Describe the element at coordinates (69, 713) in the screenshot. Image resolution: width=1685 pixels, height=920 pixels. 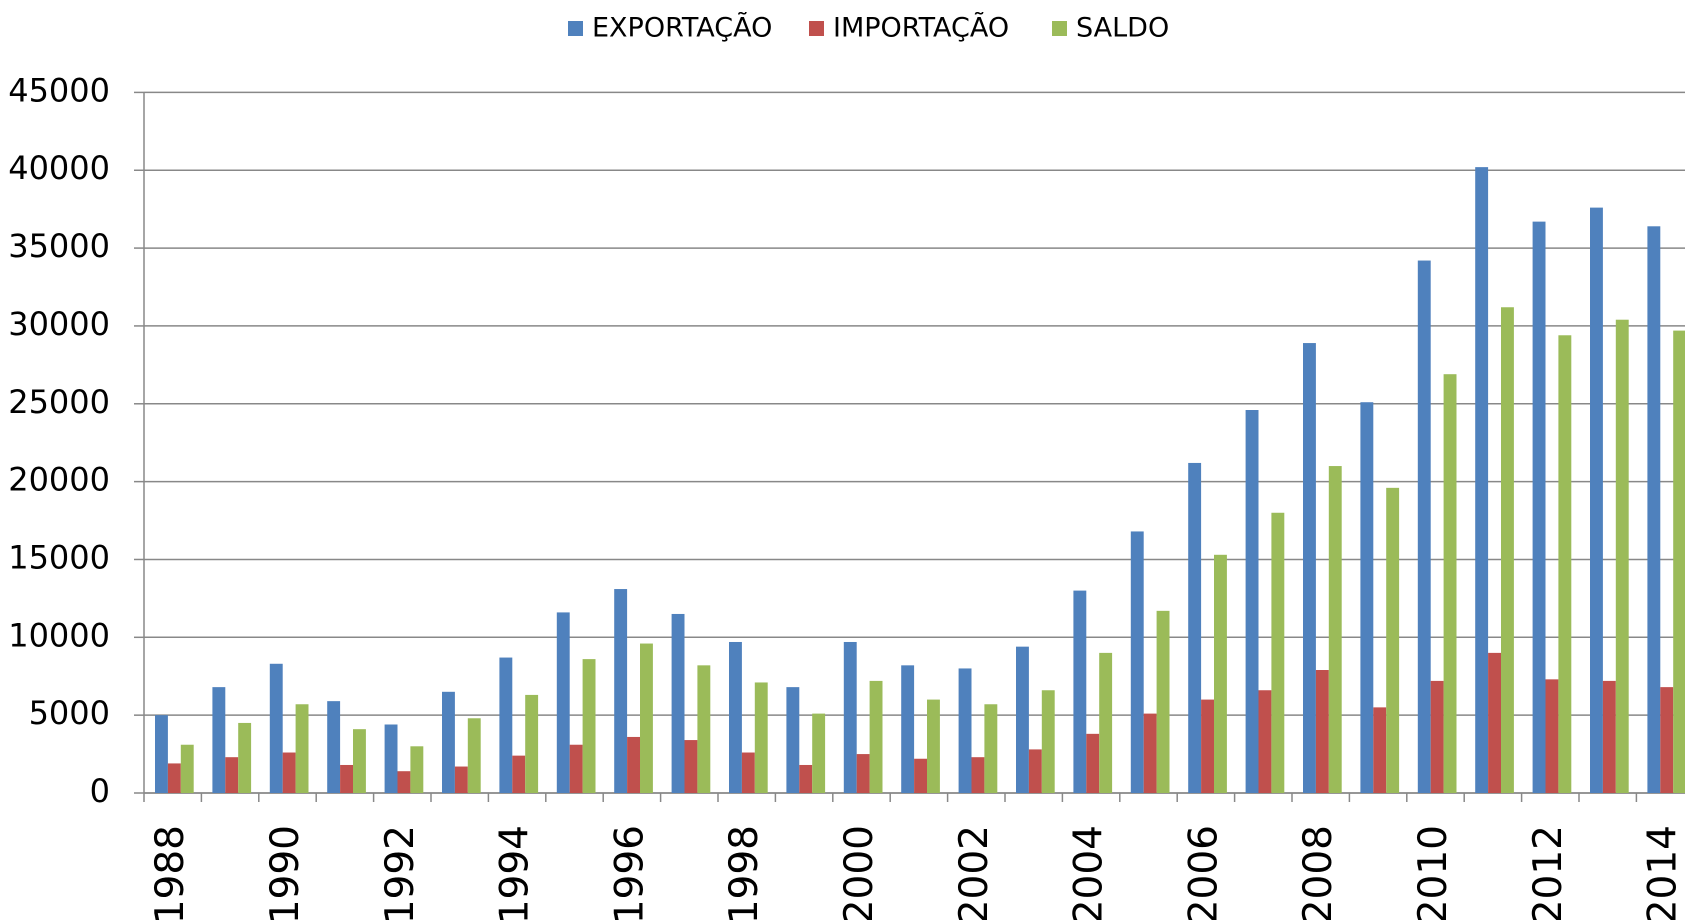
I see `y-tick-label: 5000` at that location.